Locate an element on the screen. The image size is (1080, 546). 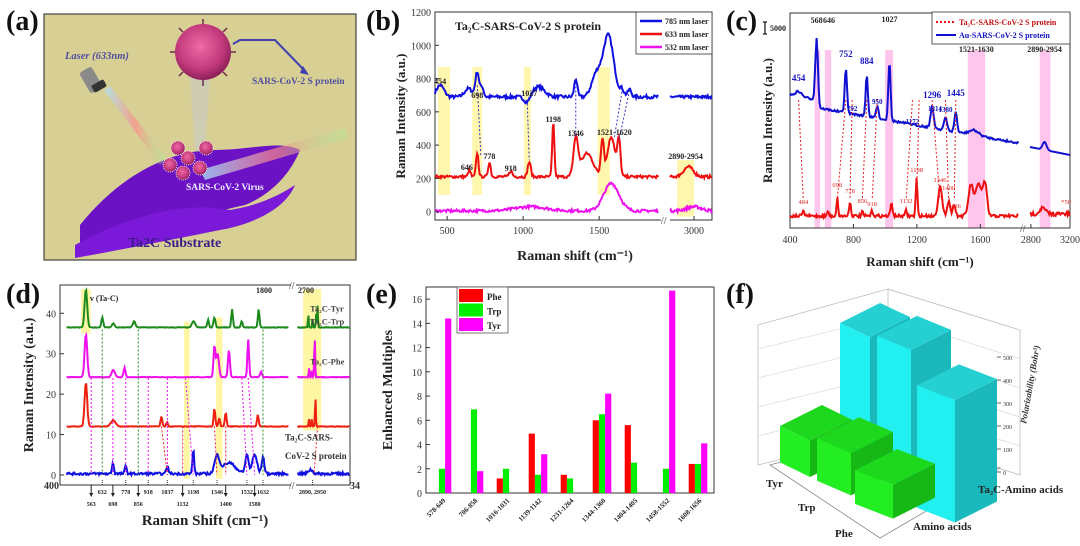
ta2c-peak-label: 484 is located at coordinates (803, 202).